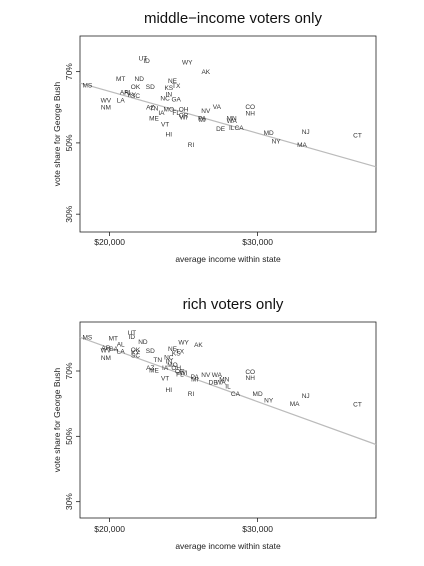  I want to click on point-label-ms: MS, so click(88, 338).